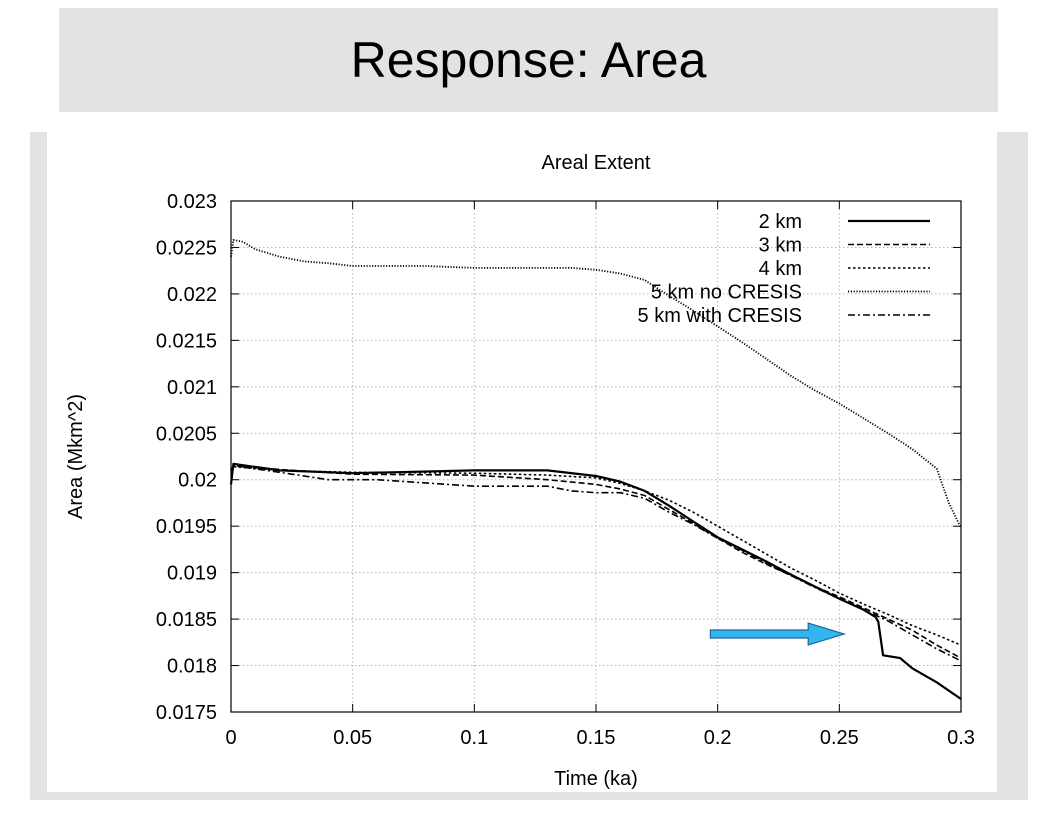 The width and height of the screenshot is (1056, 816). What do you see at coordinates (186, 434) in the screenshot?
I see `y-tick-label: 0.0205` at bounding box center [186, 434].